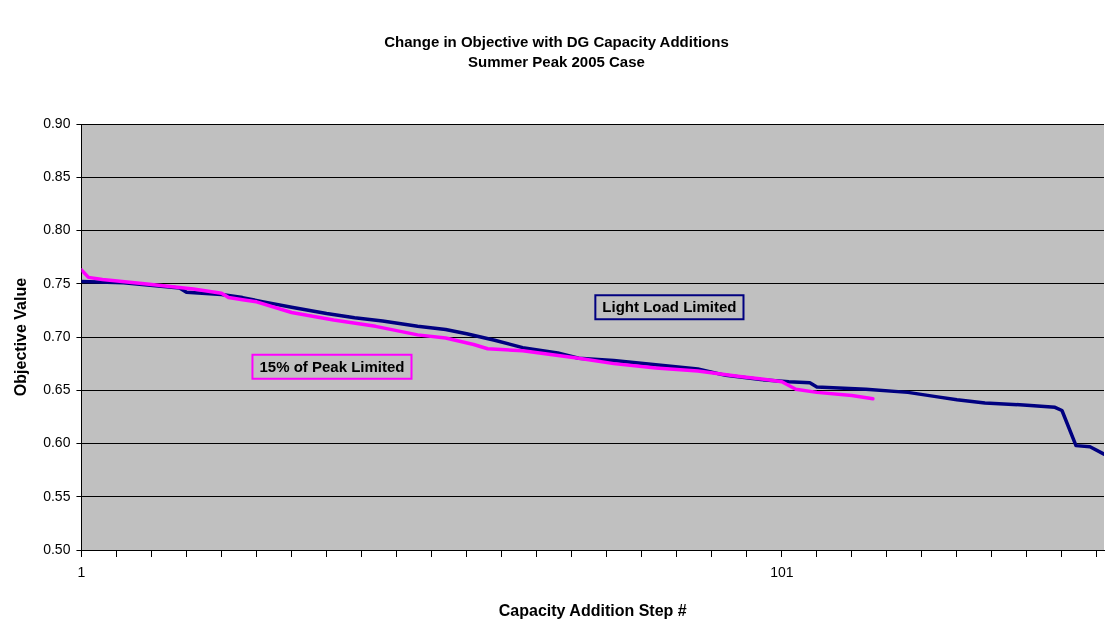 The height and width of the screenshot is (633, 1105). Describe the element at coordinates (57, 335) in the screenshot. I see `y-tick-label: 0.70` at that location.